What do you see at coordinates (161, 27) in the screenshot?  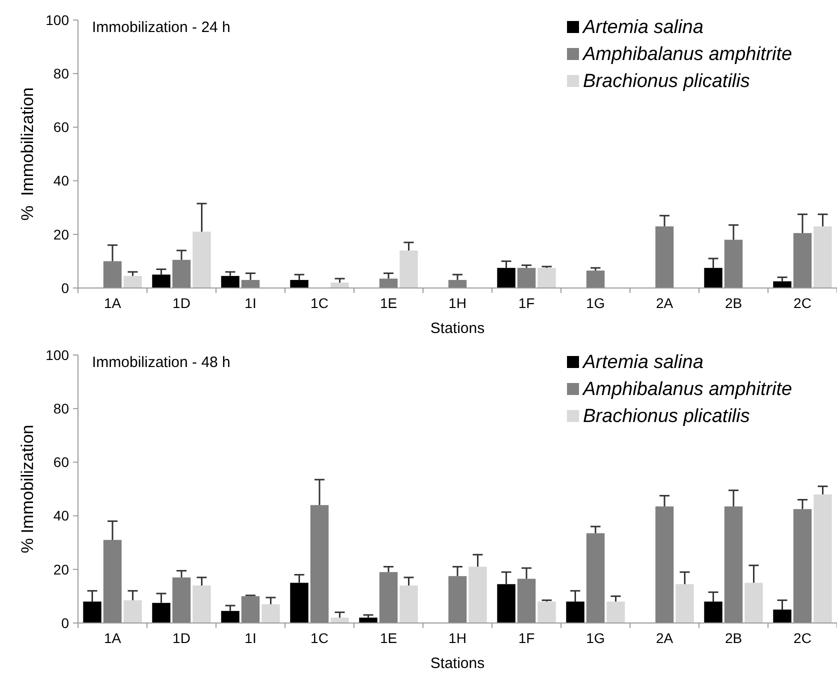 I see `chart-title: Immobilization - 24 h` at bounding box center [161, 27].